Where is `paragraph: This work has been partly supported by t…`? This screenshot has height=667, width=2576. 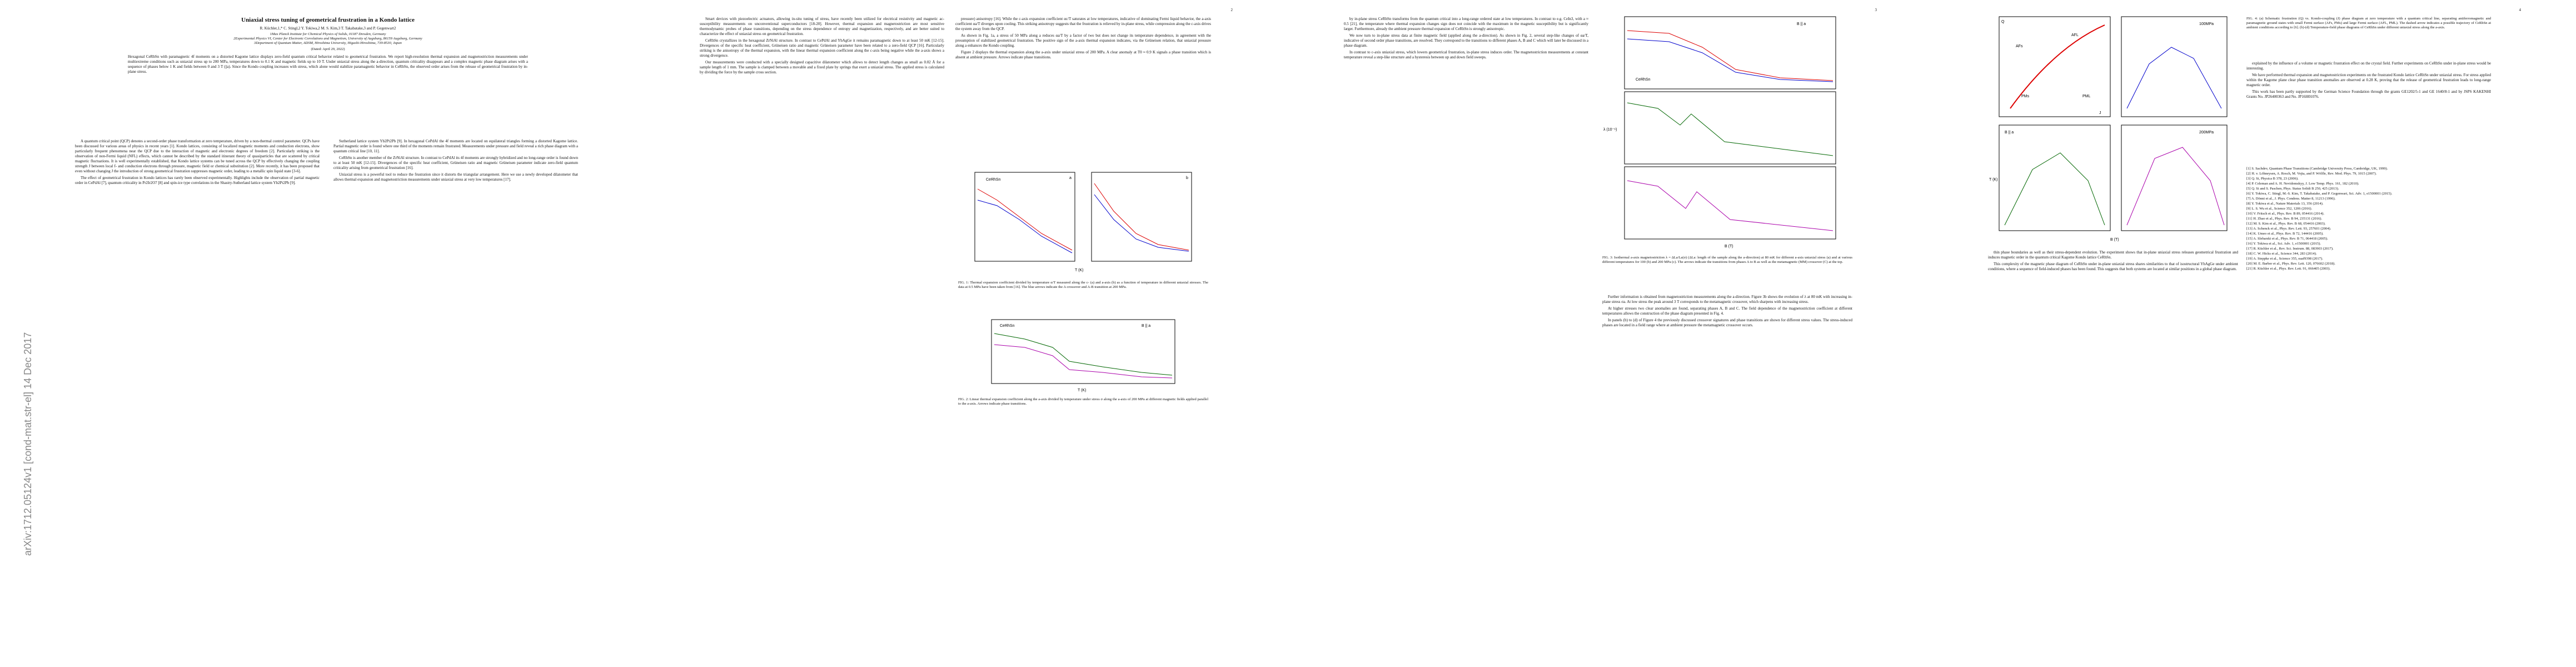 paragraph: This work has been partly supported by t… is located at coordinates (2368, 94).